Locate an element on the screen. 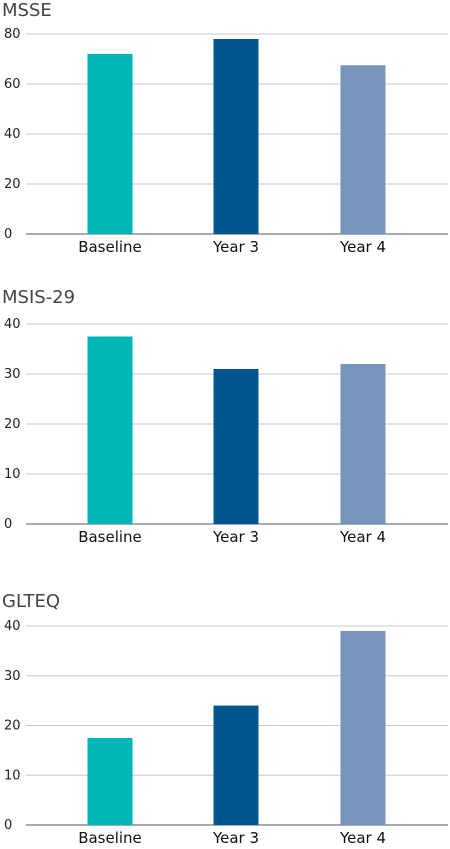  msis29-category-label: Baseline is located at coordinates (110, 537).